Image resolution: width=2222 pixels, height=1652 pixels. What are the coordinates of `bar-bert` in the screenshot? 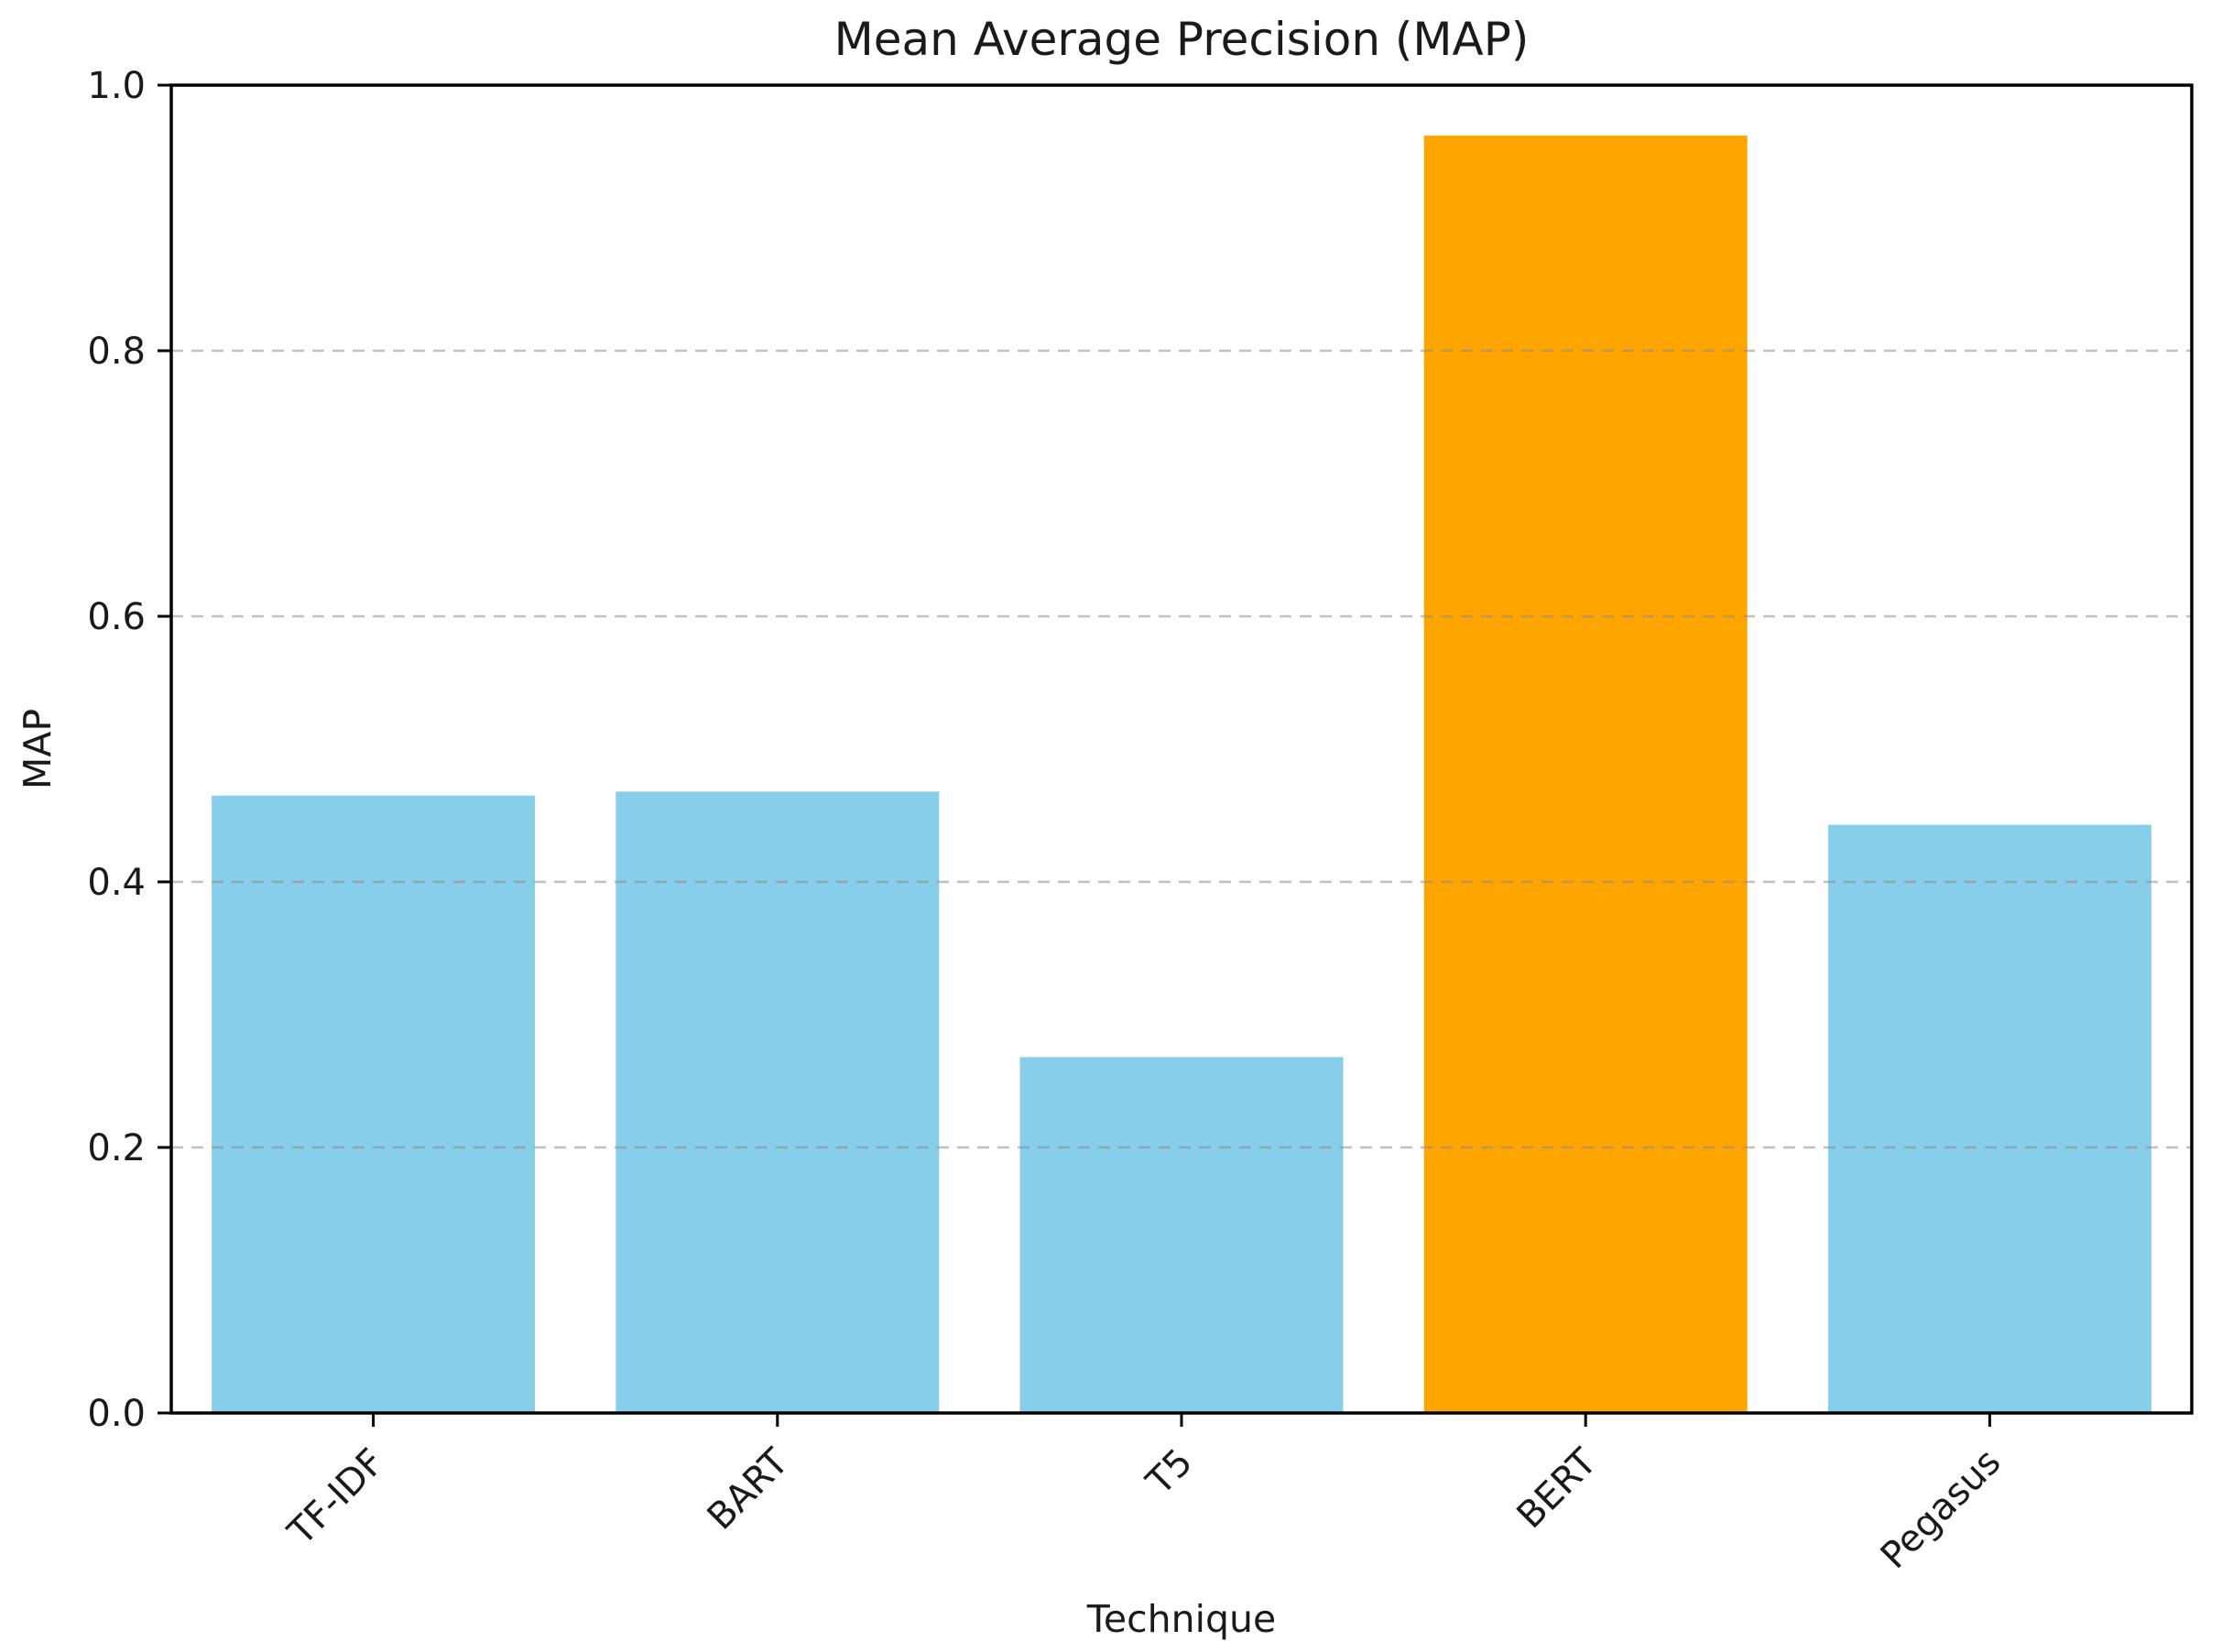 It's located at (1586, 775).